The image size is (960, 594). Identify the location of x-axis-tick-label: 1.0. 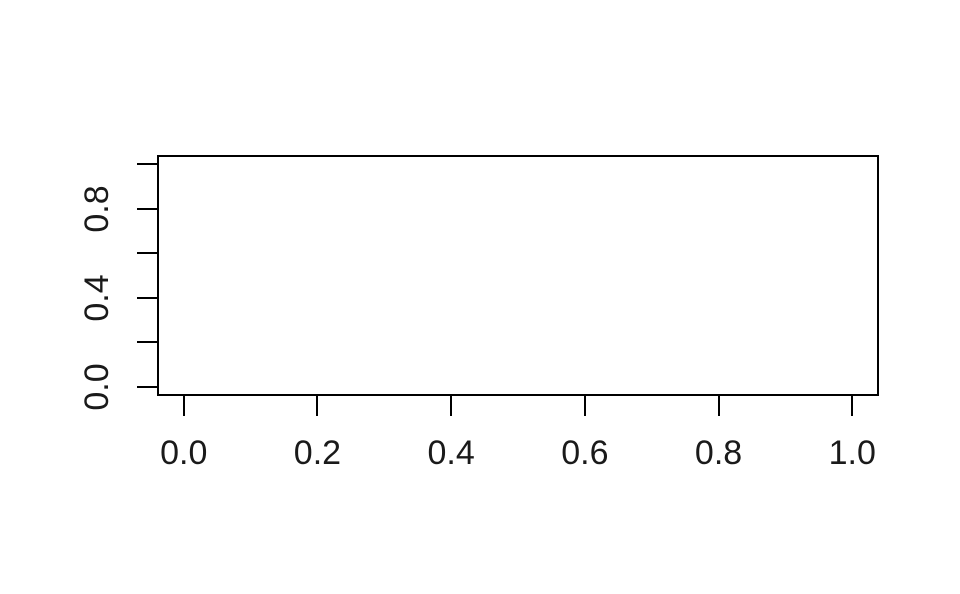
(852, 453).